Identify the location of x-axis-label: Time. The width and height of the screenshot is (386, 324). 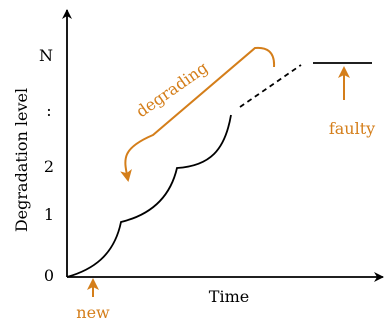
(229, 296).